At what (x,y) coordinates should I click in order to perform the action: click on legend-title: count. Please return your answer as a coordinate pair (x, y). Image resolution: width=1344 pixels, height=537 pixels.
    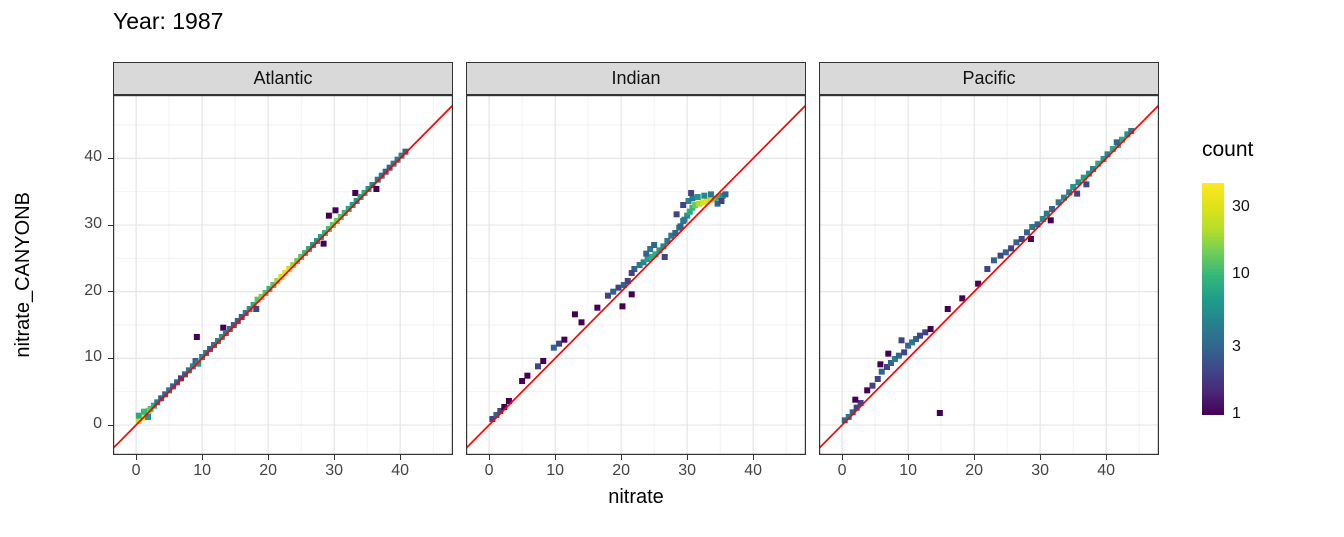
    Looking at the image, I should click on (1228, 149).